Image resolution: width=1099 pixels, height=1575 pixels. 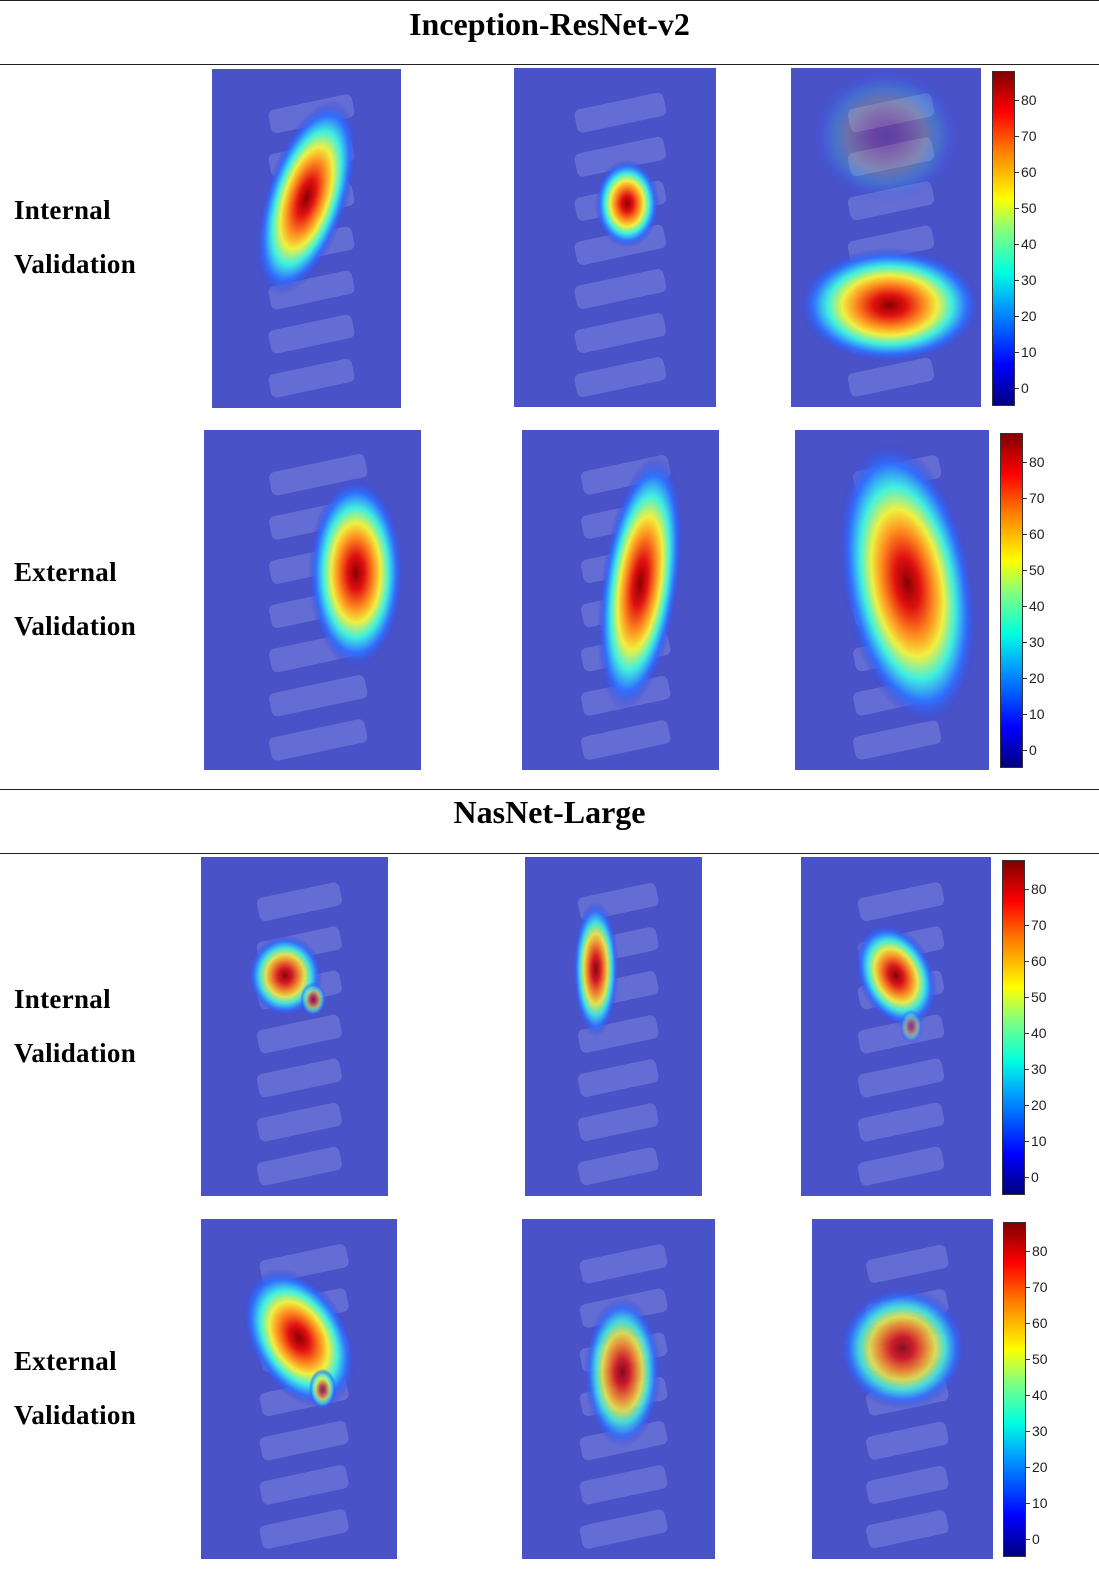 I want to click on row-label-inception-internal: Internal Validation, so click(x=75, y=237).